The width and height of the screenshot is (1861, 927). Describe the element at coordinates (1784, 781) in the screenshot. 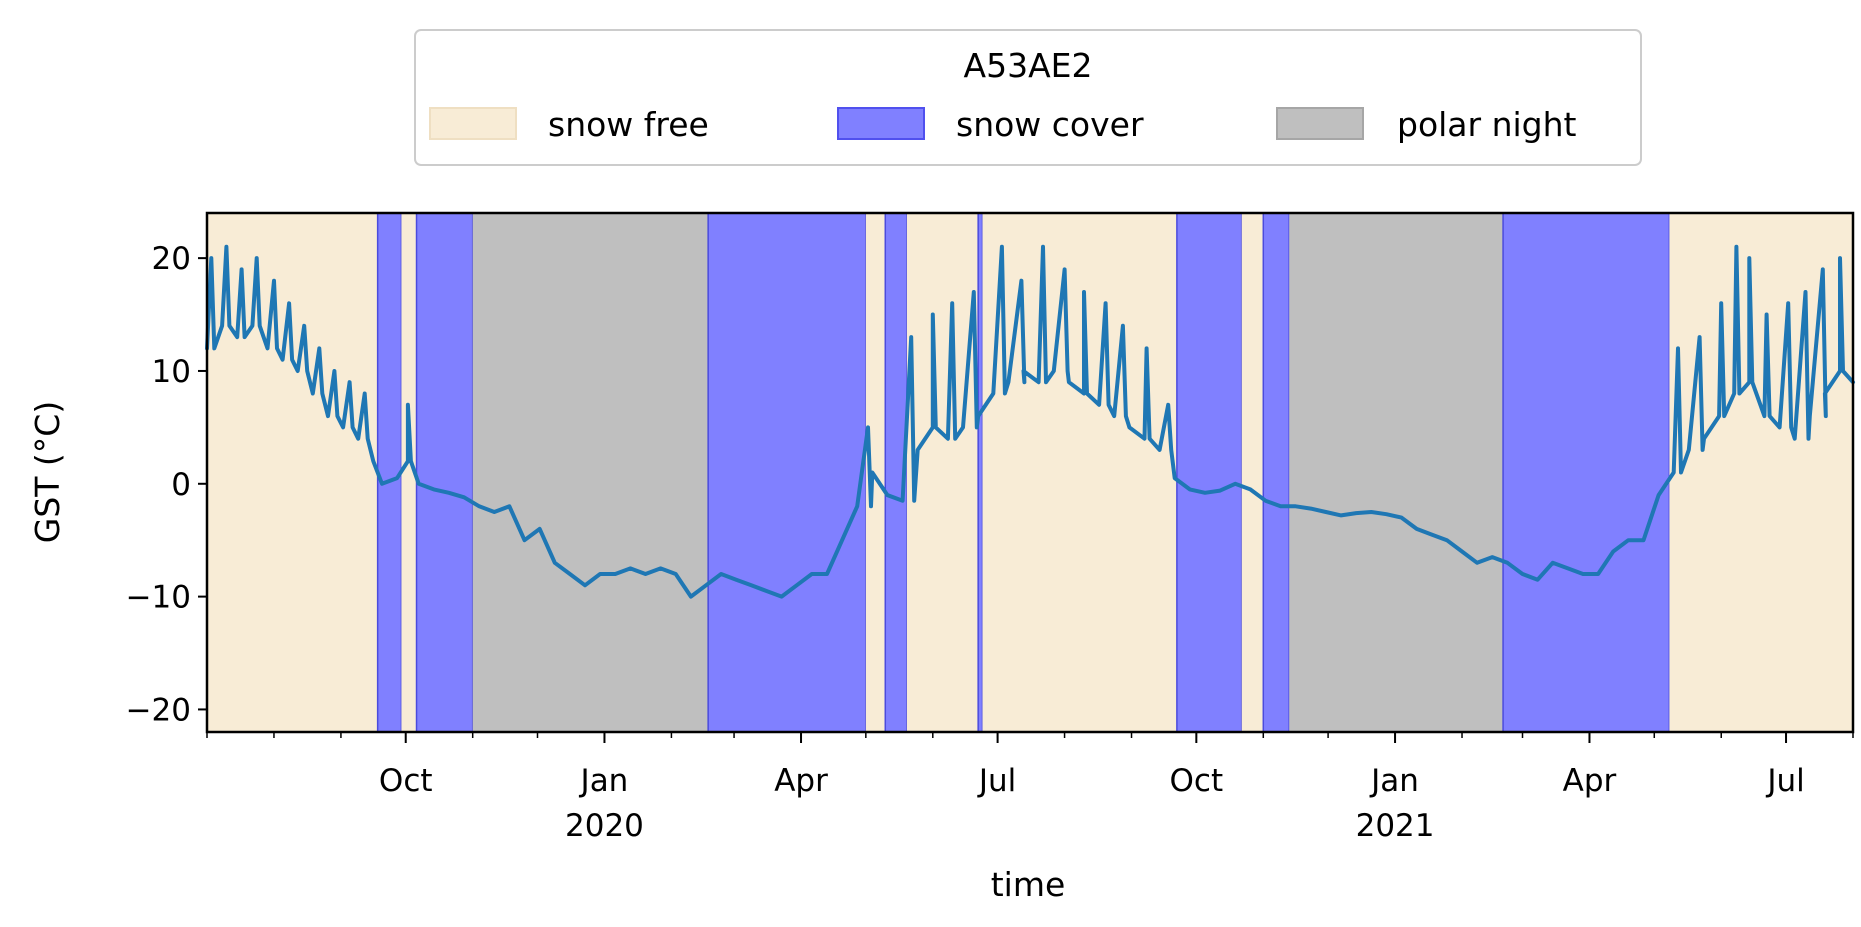

I see `x-tick-label: Jul` at that location.